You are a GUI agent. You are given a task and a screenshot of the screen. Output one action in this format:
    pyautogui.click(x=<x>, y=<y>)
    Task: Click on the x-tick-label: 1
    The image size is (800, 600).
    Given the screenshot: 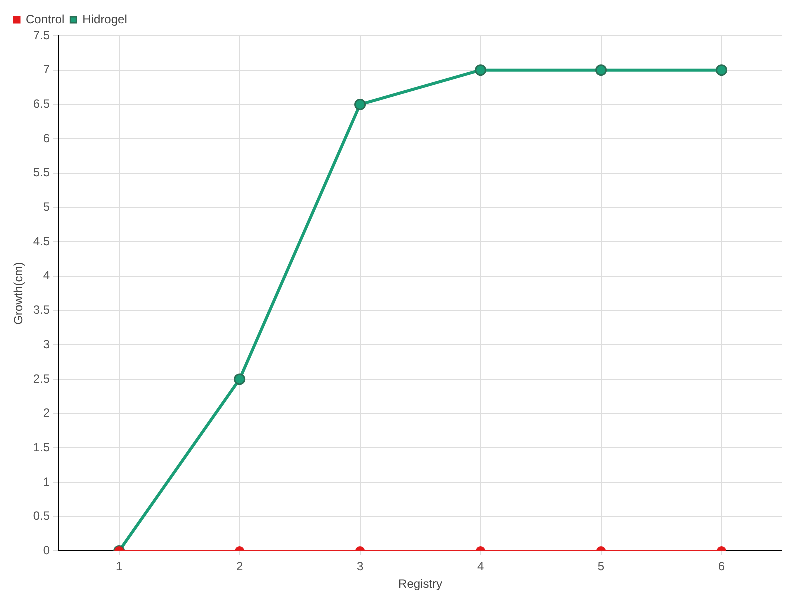 What is the action you would take?
    pyautogui.click(x=119, y=567)
    